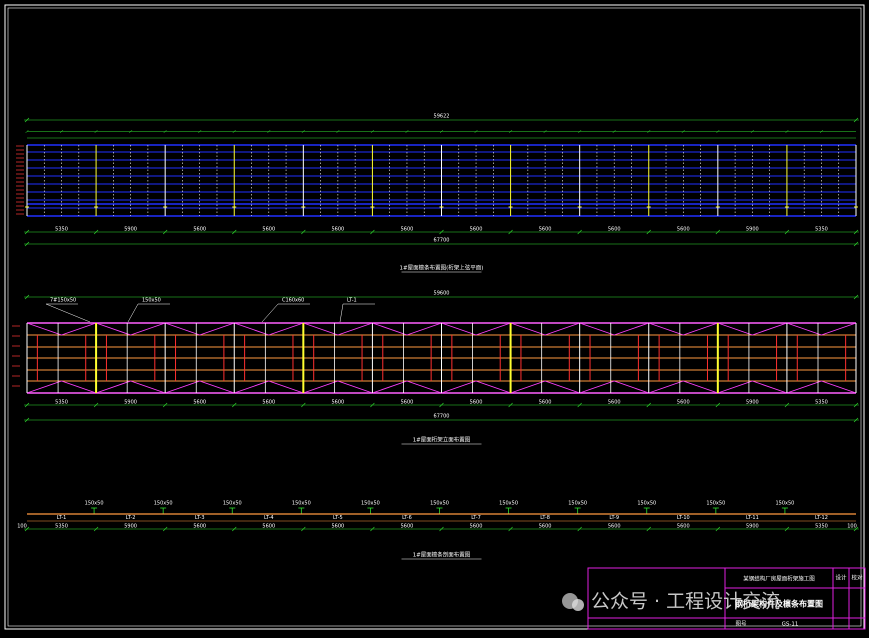 The height and width of the screenshot is (638, 869). I want to click on member-label: LT-5, so click(338, 518).